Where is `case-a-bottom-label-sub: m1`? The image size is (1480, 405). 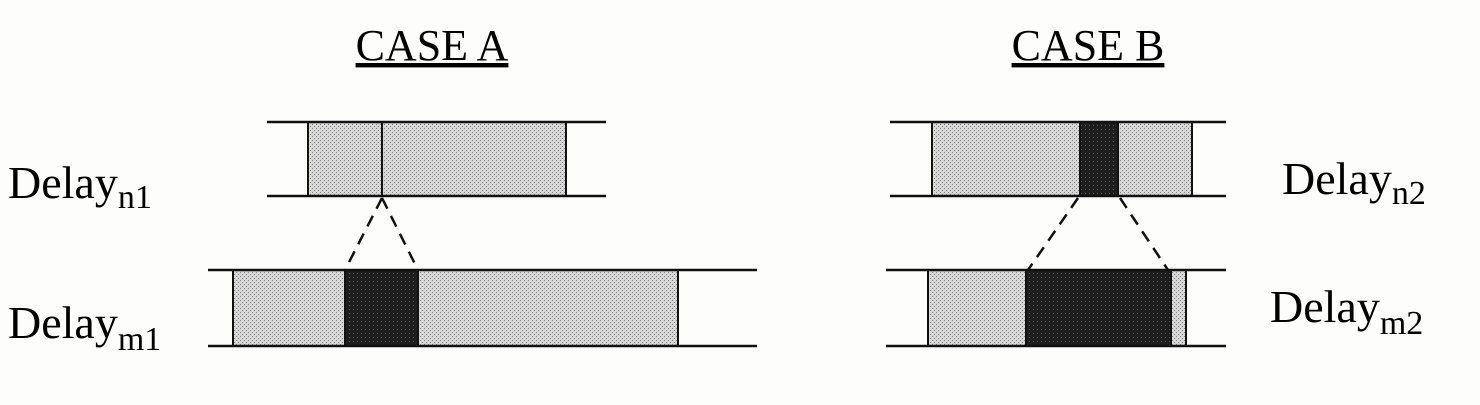 case-a-bottom-label-sub: m1 is located at coordinates (139, 339).